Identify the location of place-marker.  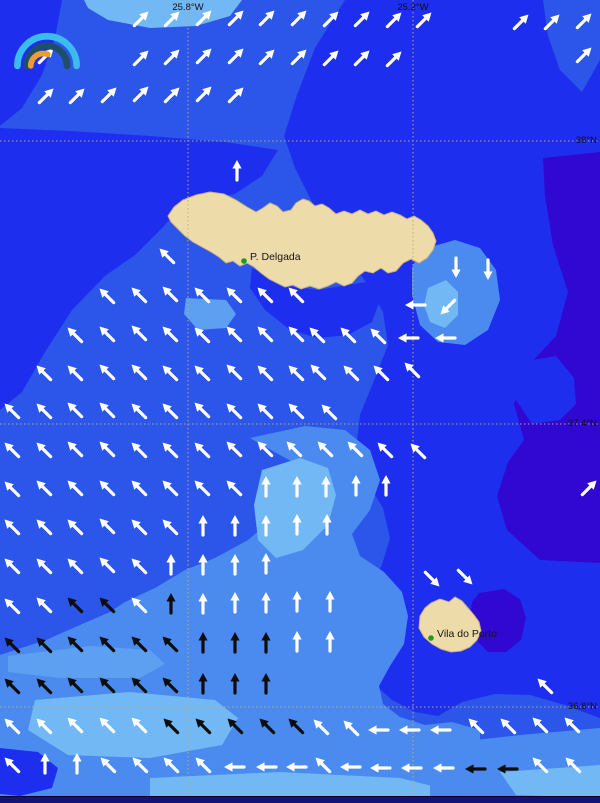
(244, 261).